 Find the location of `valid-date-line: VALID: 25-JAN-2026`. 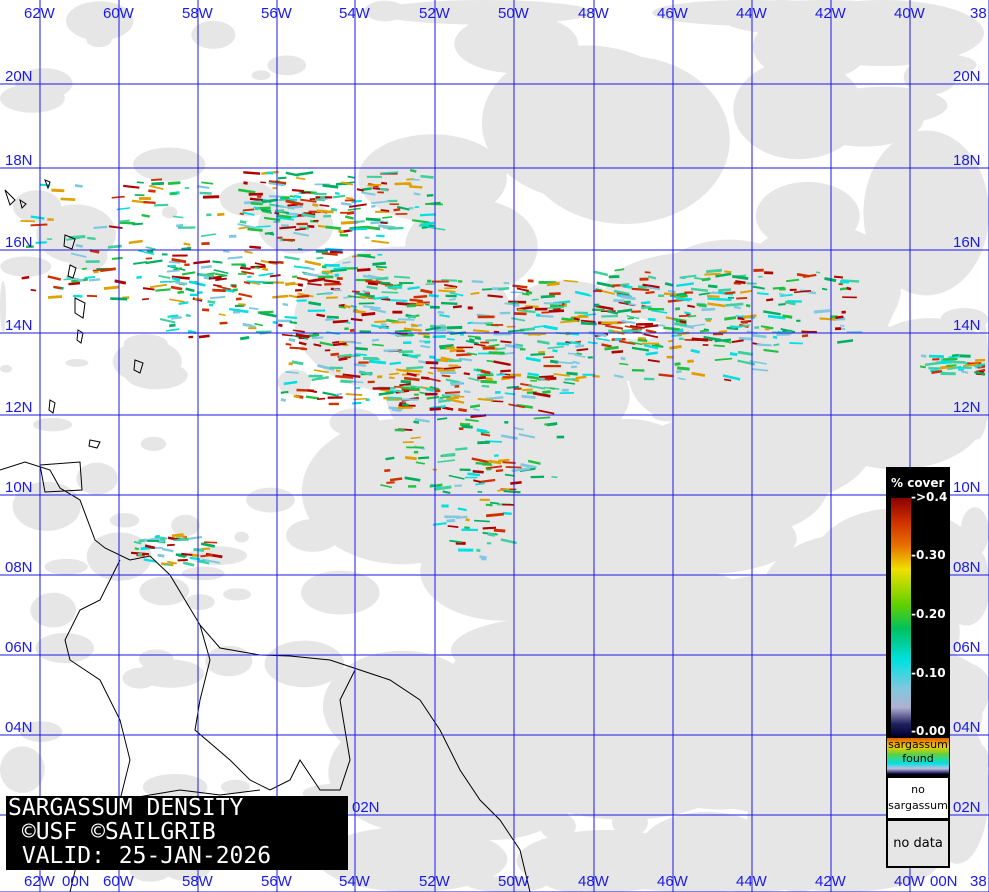

valid-date-line: VALID: 25-JAN-2026 is located at coordinates (140, 856).